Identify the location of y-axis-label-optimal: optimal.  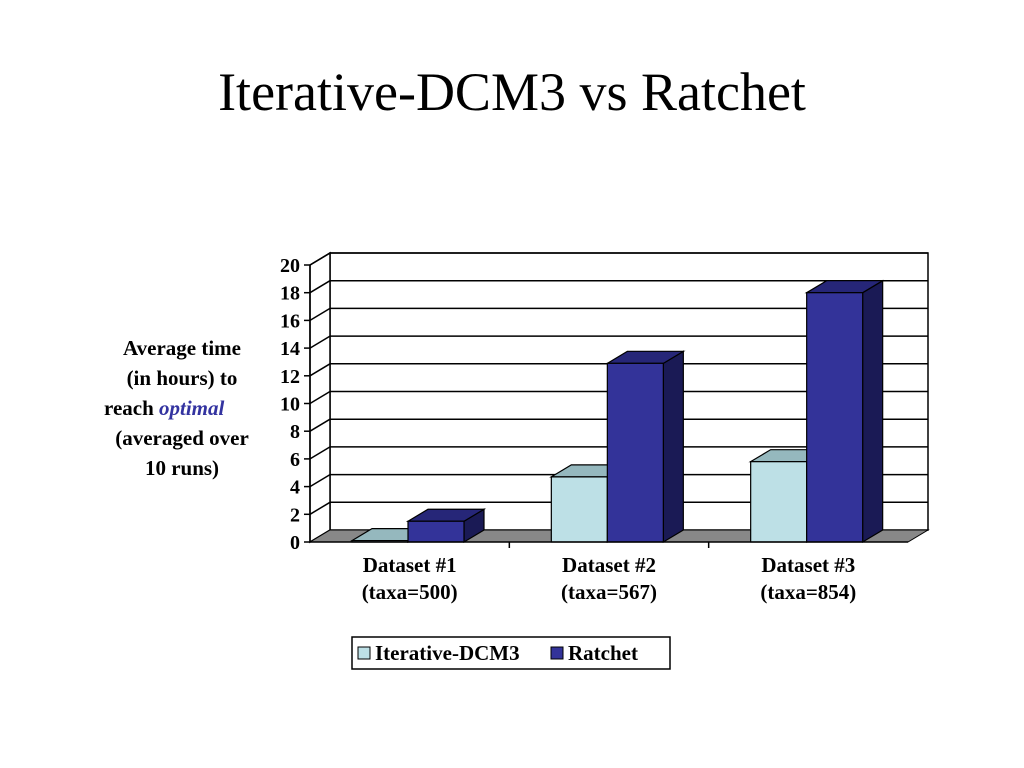
(192, 408).